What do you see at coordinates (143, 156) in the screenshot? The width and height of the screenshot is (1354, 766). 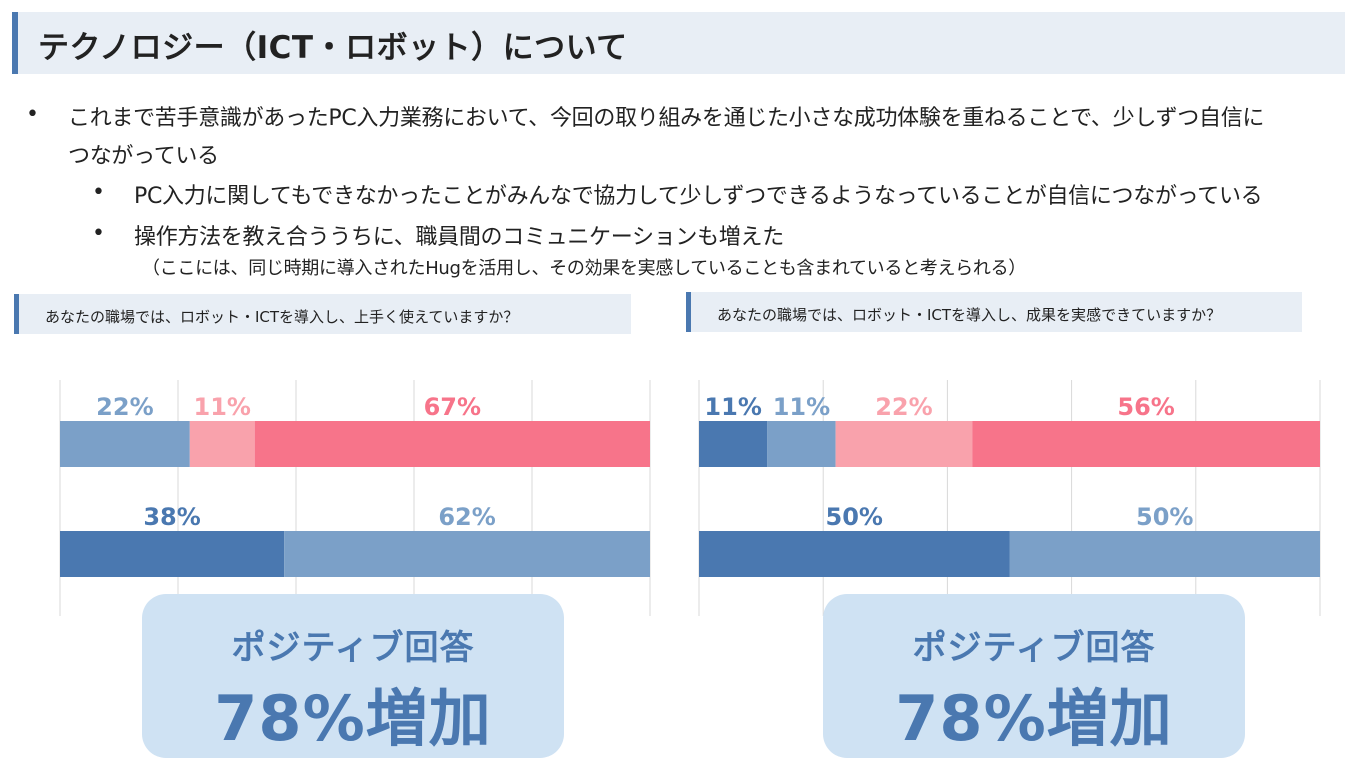 I see `bullet-1-line-2: つながっている` at bounding box center [143, 156].